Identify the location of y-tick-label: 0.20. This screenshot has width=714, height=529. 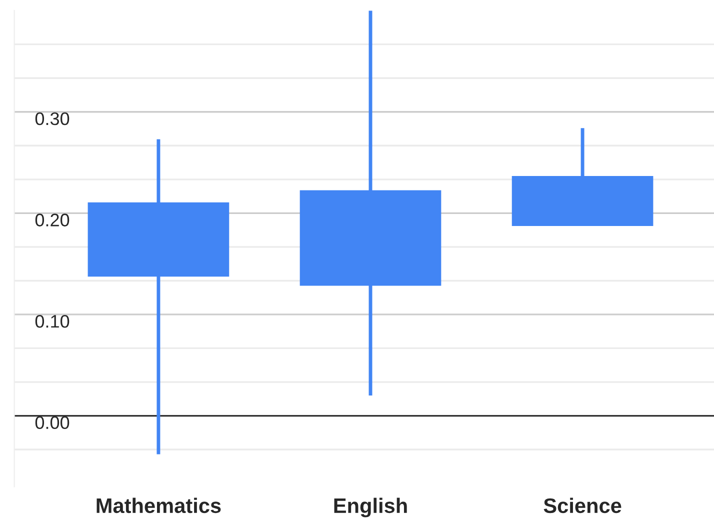
(52, 220).